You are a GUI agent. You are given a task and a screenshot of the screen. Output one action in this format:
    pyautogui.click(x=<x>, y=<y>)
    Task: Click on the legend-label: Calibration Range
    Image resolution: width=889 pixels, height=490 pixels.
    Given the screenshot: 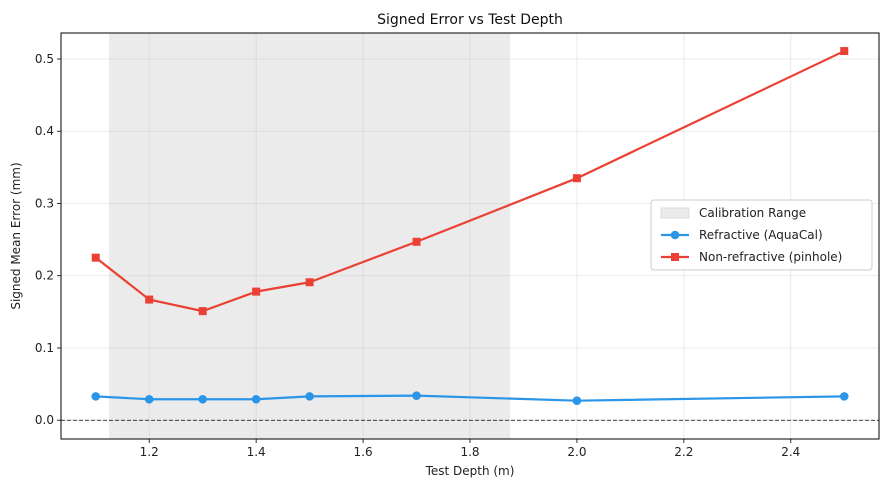 What is the action you would take?
    pyautogui.click(x=752, y=213)
    